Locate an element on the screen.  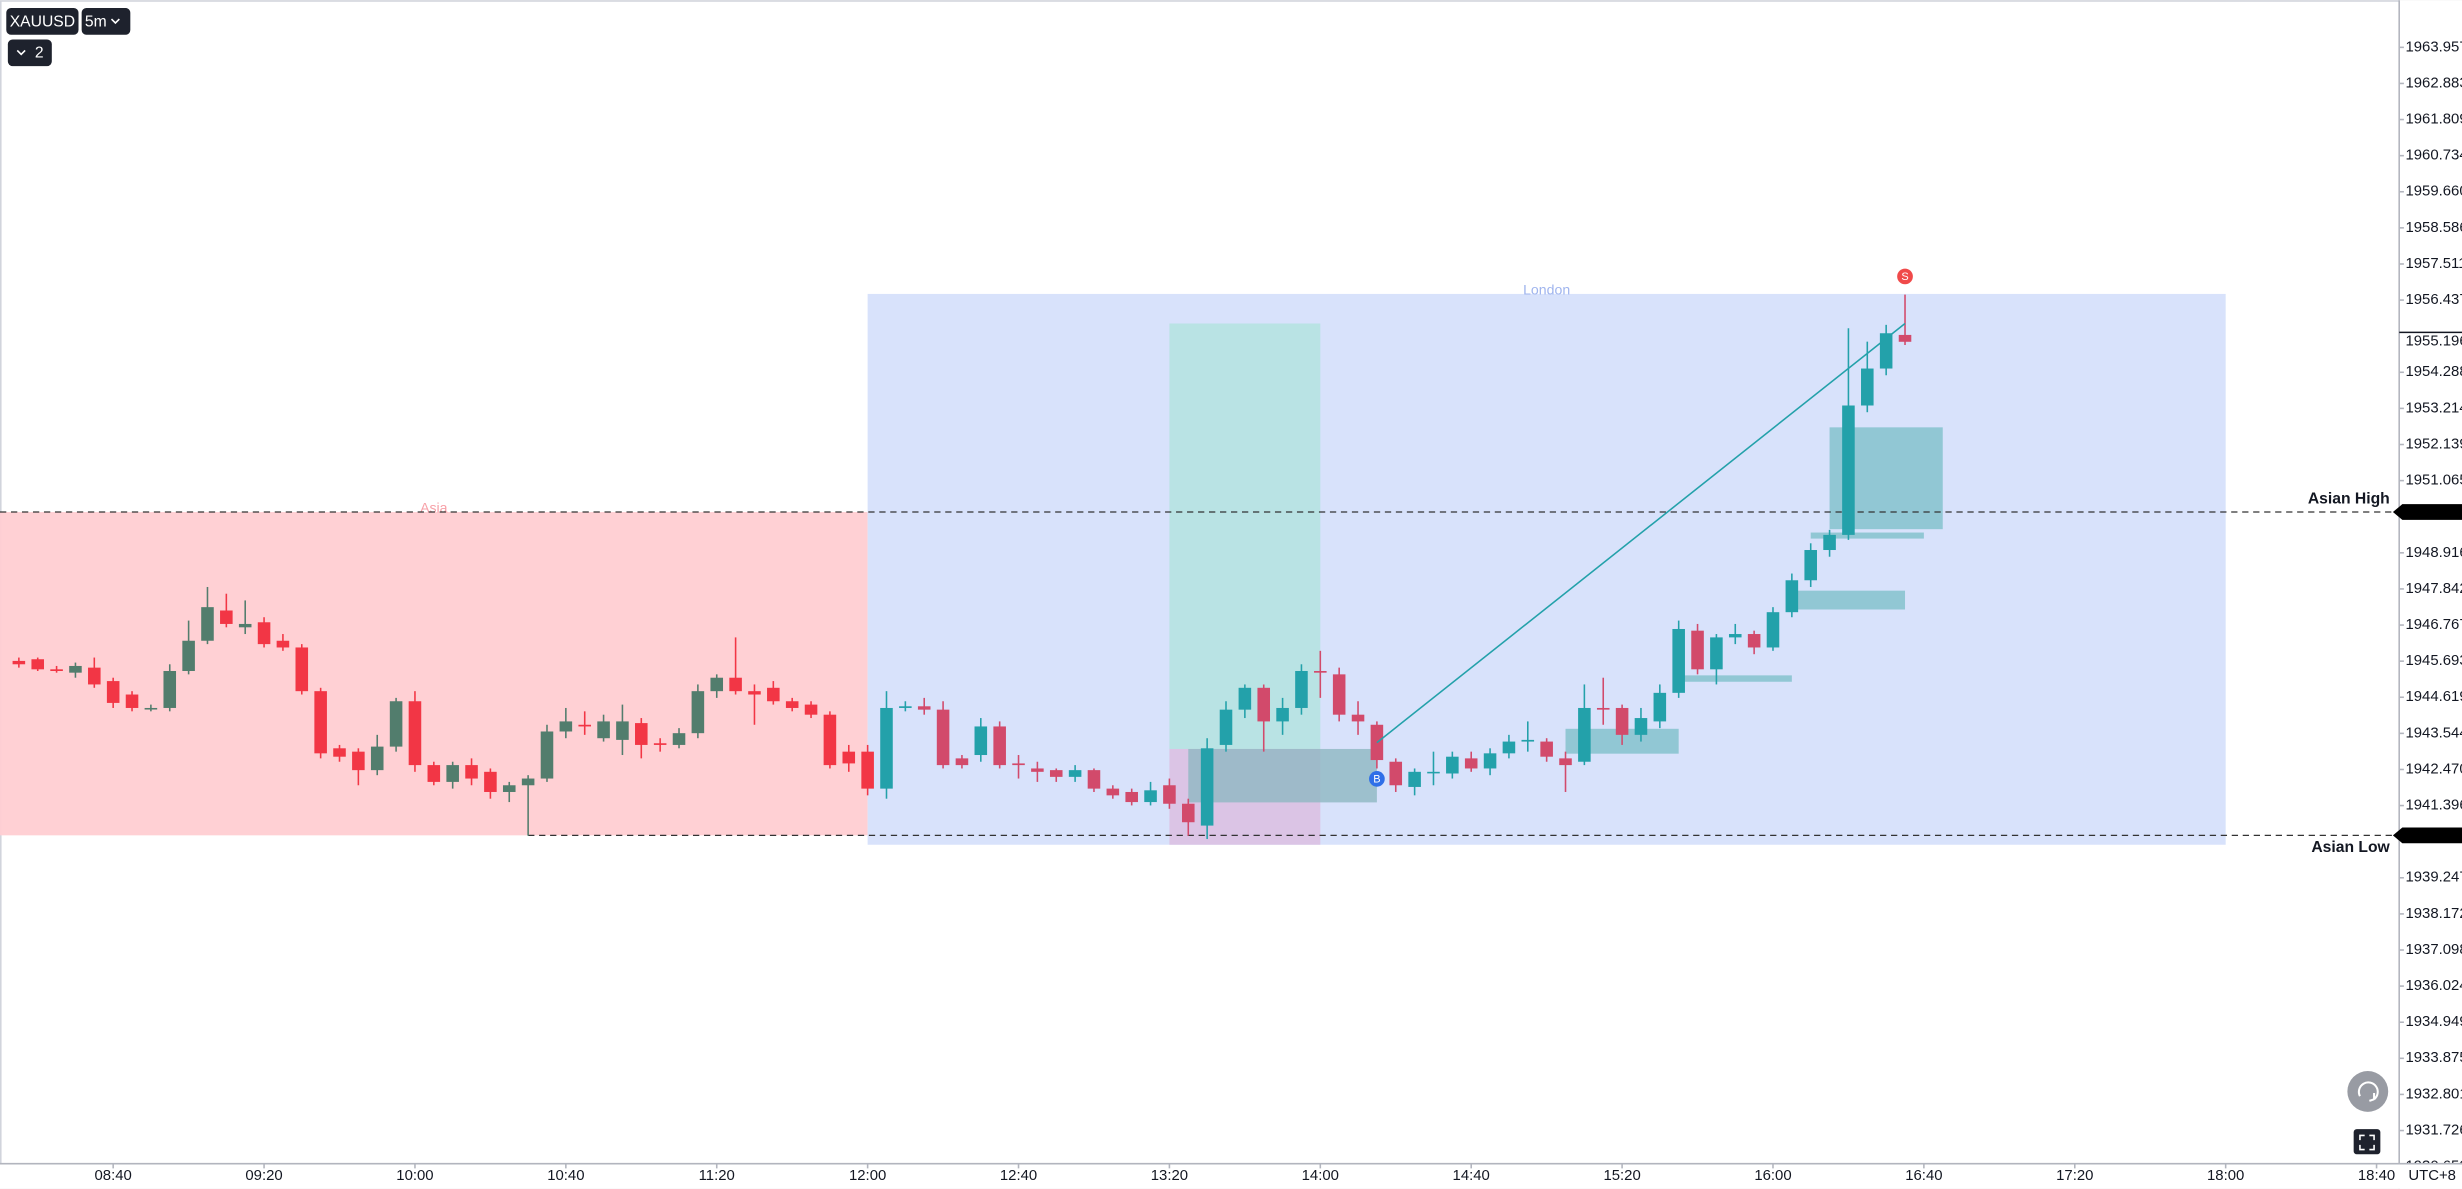
x-tick-label: 16:40 is located at coordinates (1923, 1176).